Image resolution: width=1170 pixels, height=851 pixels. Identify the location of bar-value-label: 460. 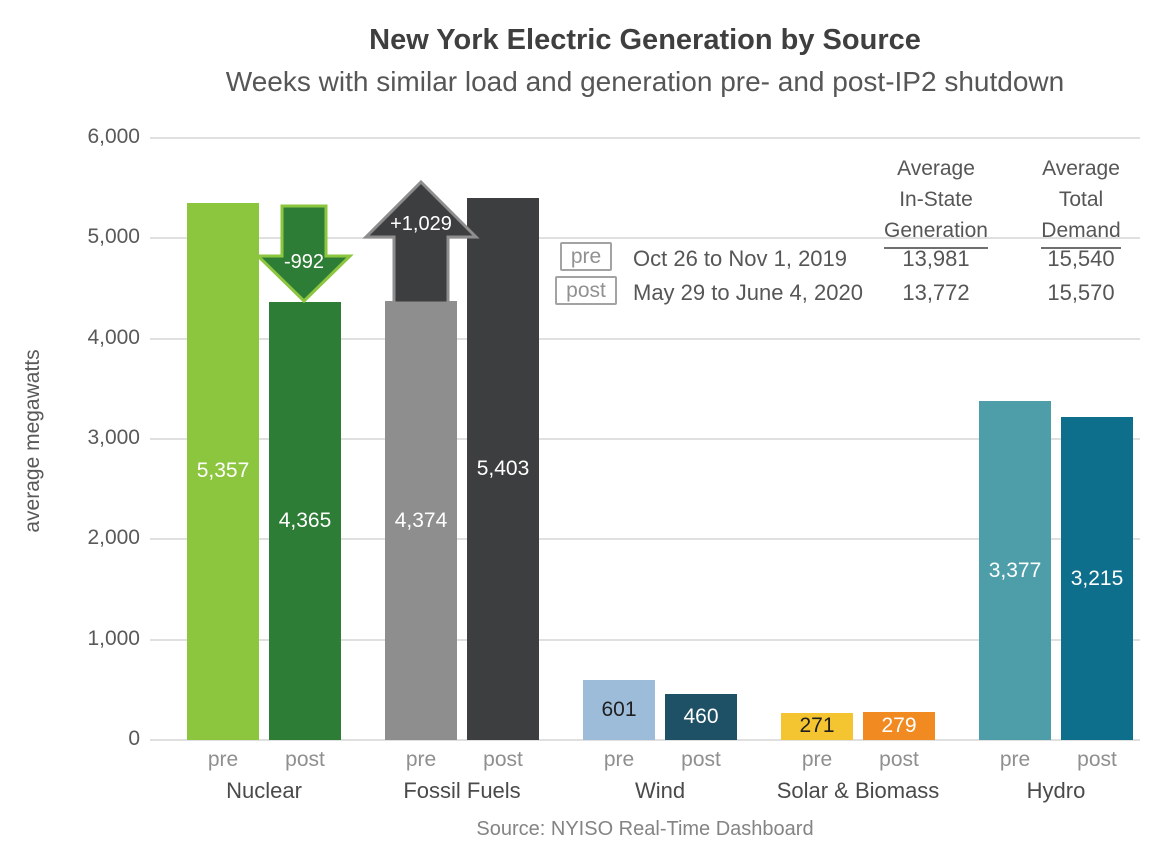
(701, 716).